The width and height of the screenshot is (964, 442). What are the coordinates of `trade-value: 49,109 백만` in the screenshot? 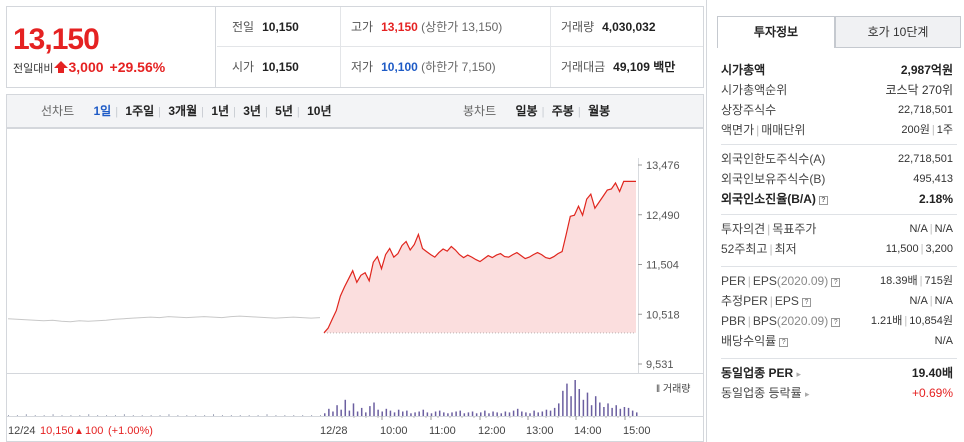 It's located at (644, 67).